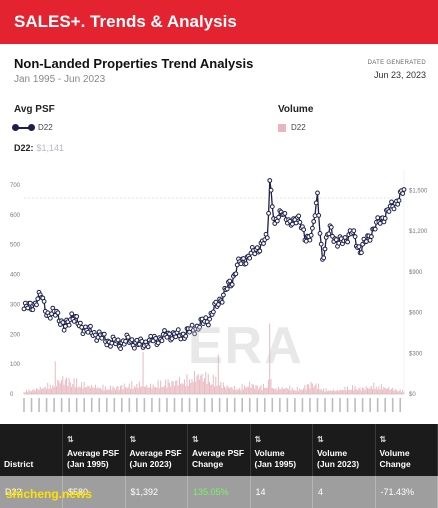  I want to click on sort-arrows-icon: ⇅, so click(383, 439).